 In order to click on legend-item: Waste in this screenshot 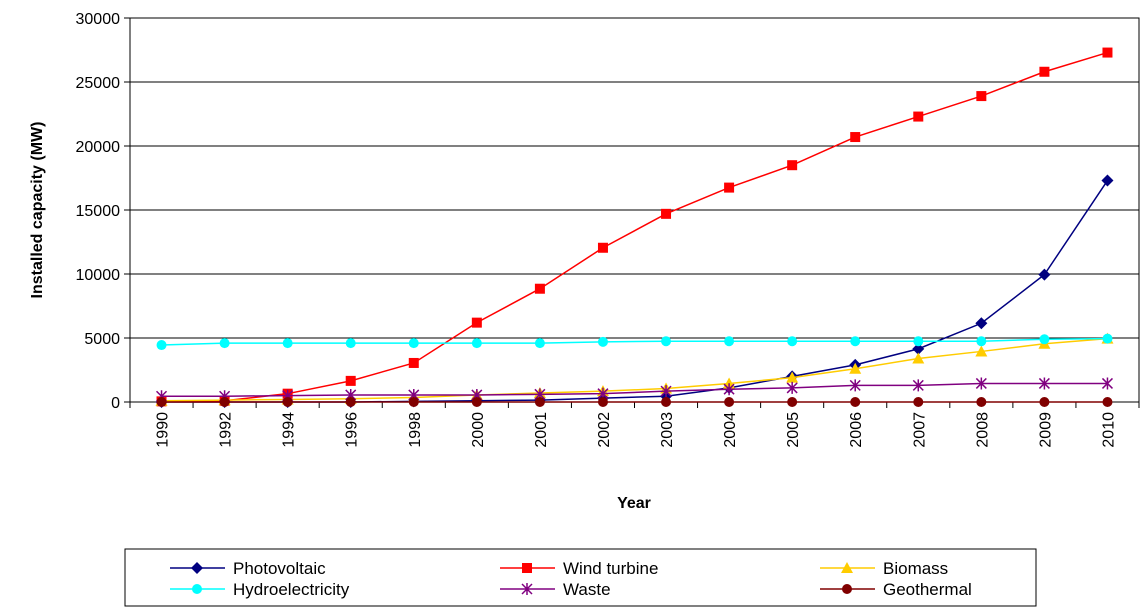, I will do `click(555, 589)`.